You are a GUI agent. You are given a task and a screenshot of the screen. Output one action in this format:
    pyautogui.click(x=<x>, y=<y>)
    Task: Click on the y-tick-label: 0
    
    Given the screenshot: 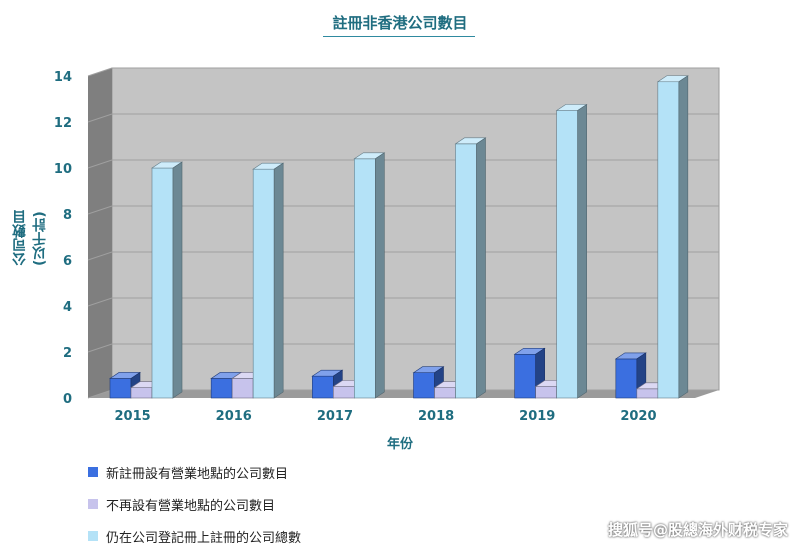 What is the action you would take?
    pyautogui.click(x=67, y=399)
    